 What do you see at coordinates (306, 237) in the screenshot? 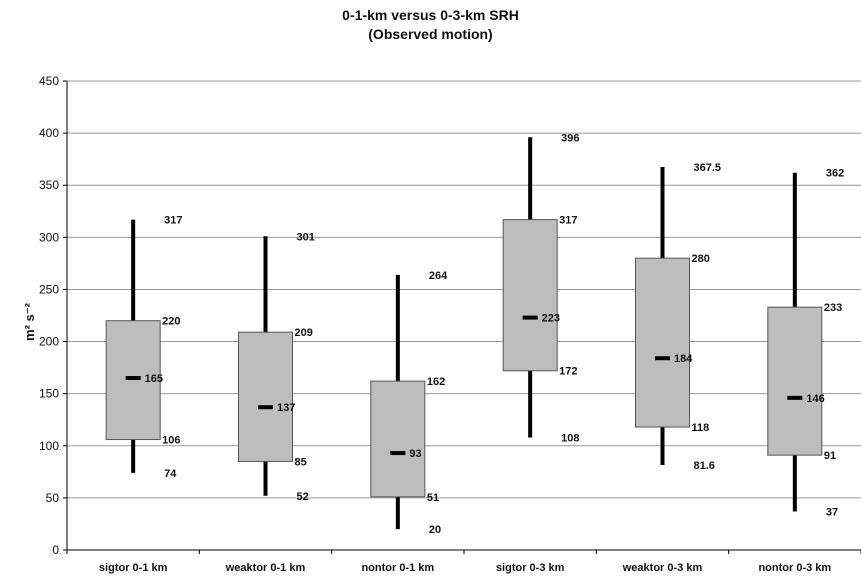
I see `value-label-high: 301` at bounding box center [306, 237].